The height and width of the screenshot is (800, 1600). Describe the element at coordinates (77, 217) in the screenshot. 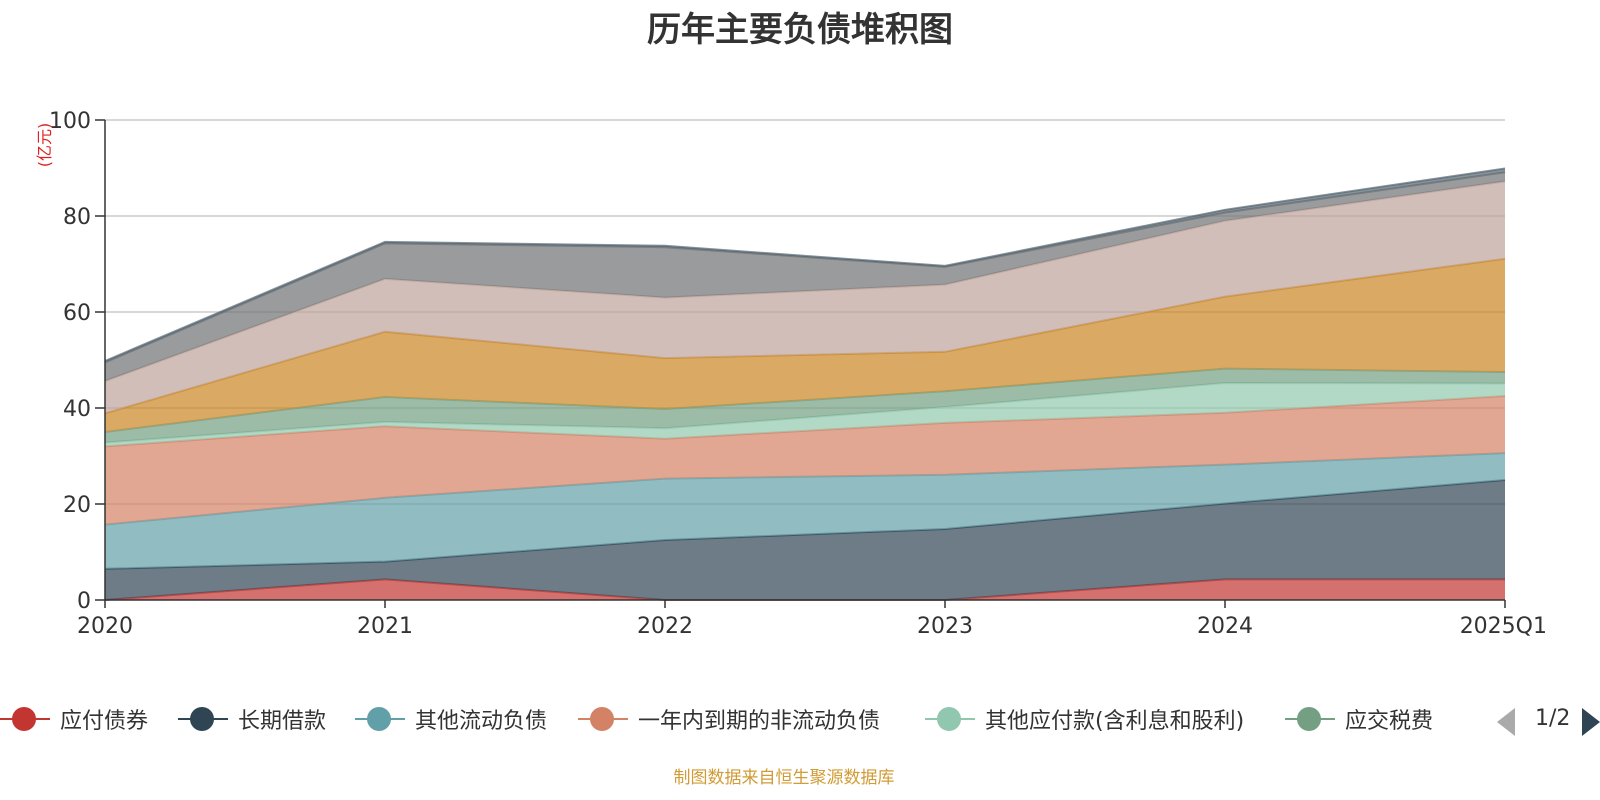

I see `y-tick-label: 80` at that location.